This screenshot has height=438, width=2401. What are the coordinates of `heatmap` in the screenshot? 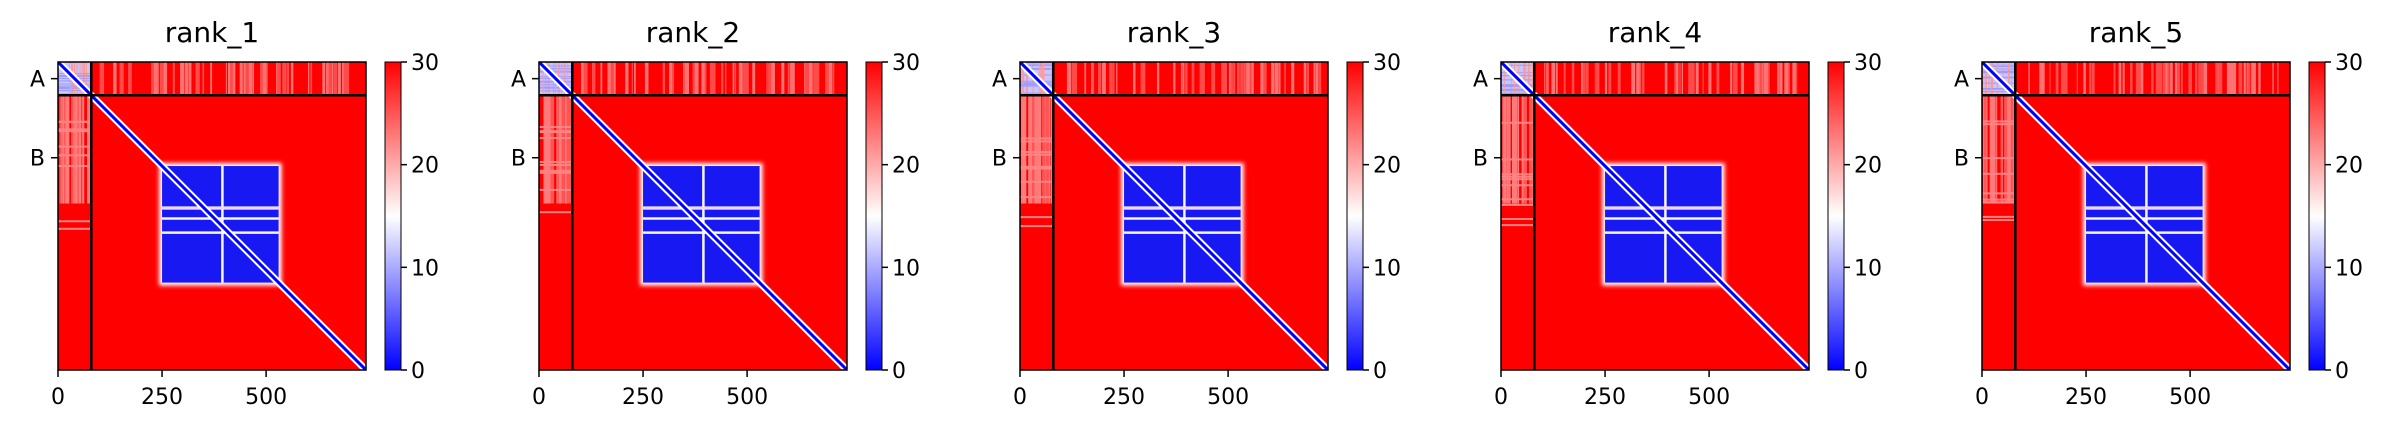 It's located at (1655, 216).